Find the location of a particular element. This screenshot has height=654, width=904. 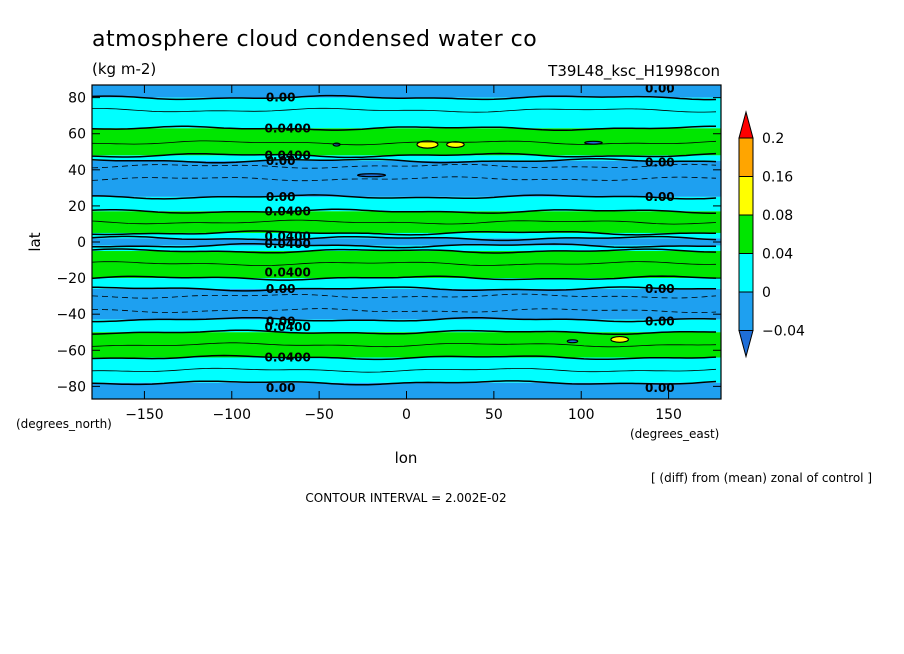

contour-label-14: 0.00 is located at coordinates (660, 89).